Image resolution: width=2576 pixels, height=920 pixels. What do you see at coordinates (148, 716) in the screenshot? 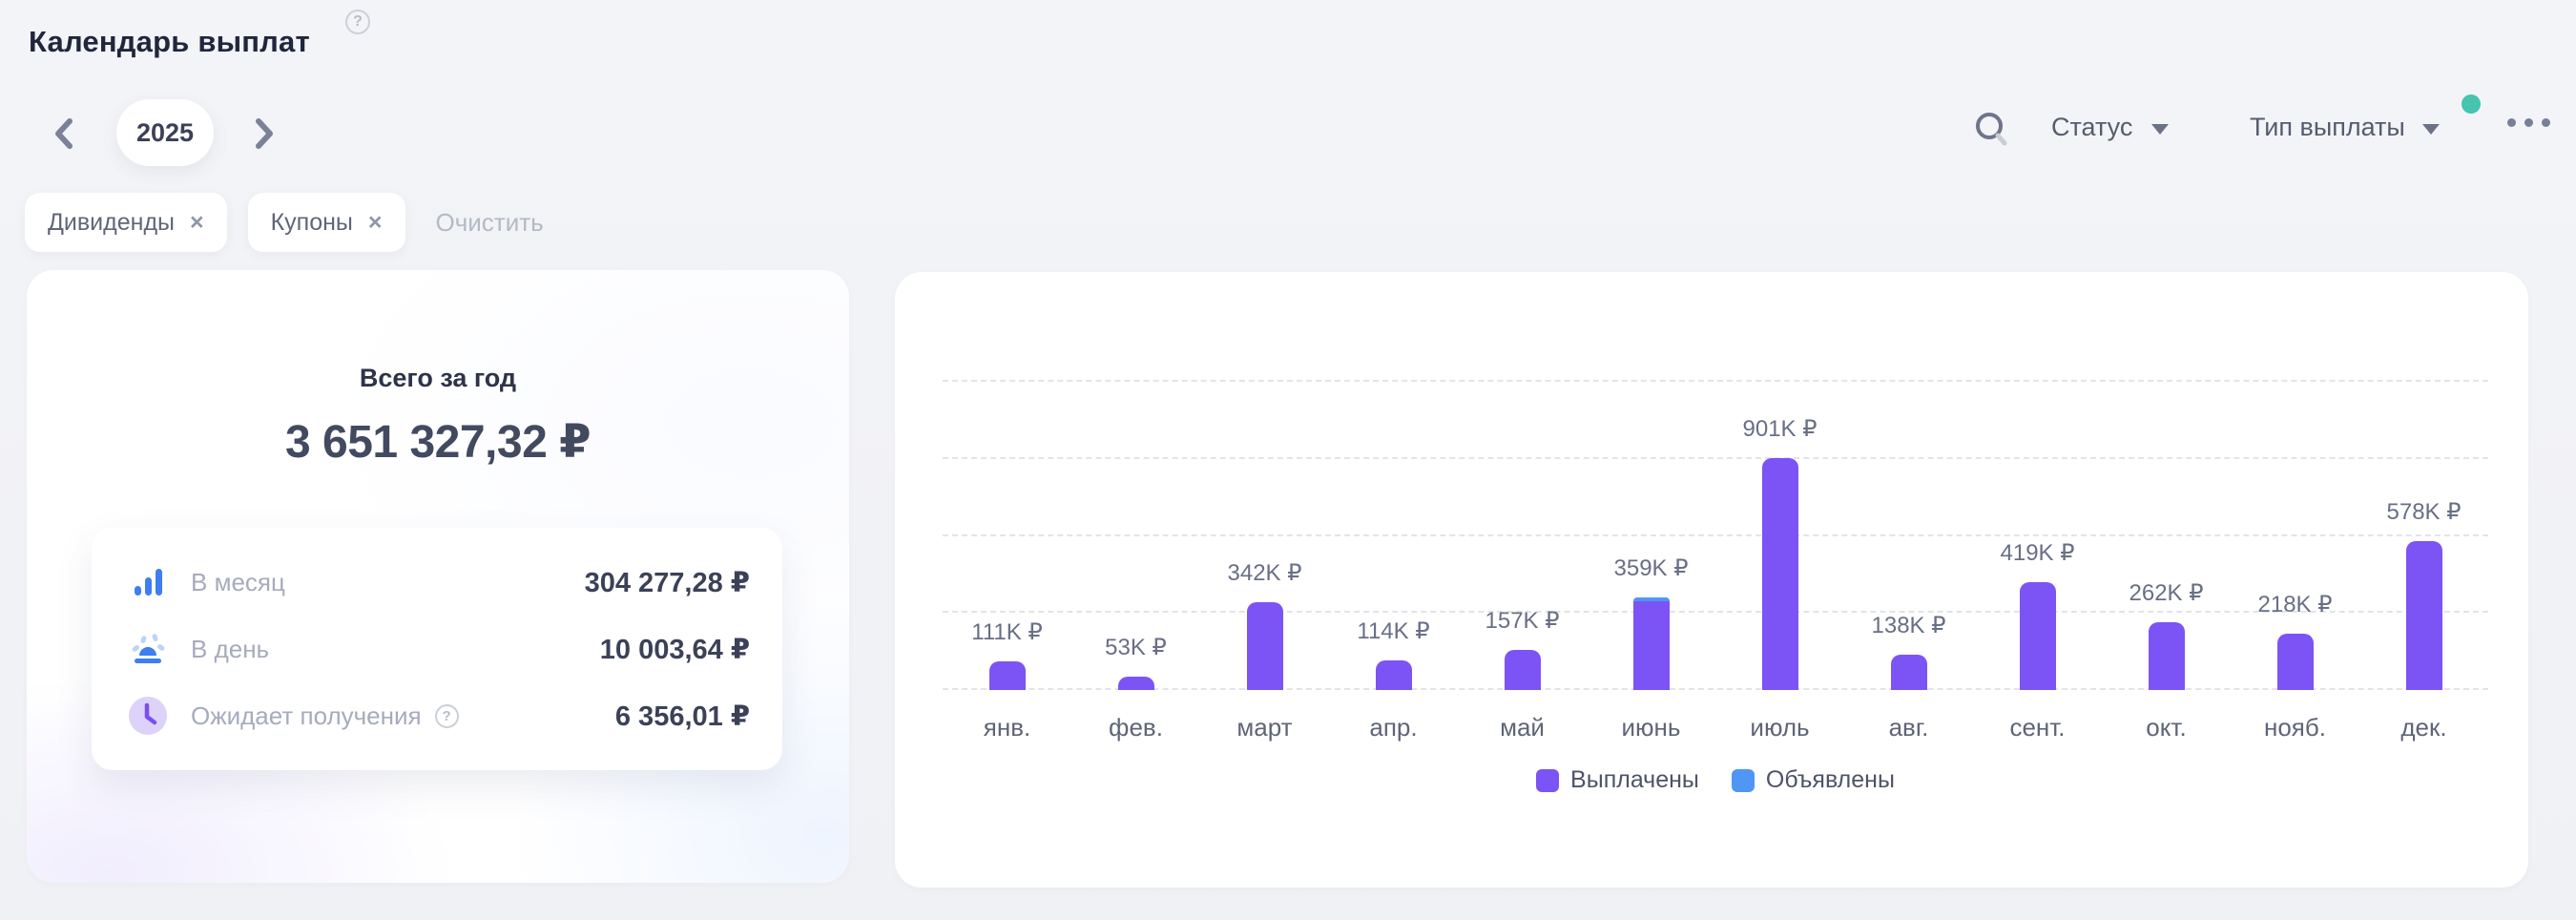
I see `clock-icon` at bounding box center [148, 716].